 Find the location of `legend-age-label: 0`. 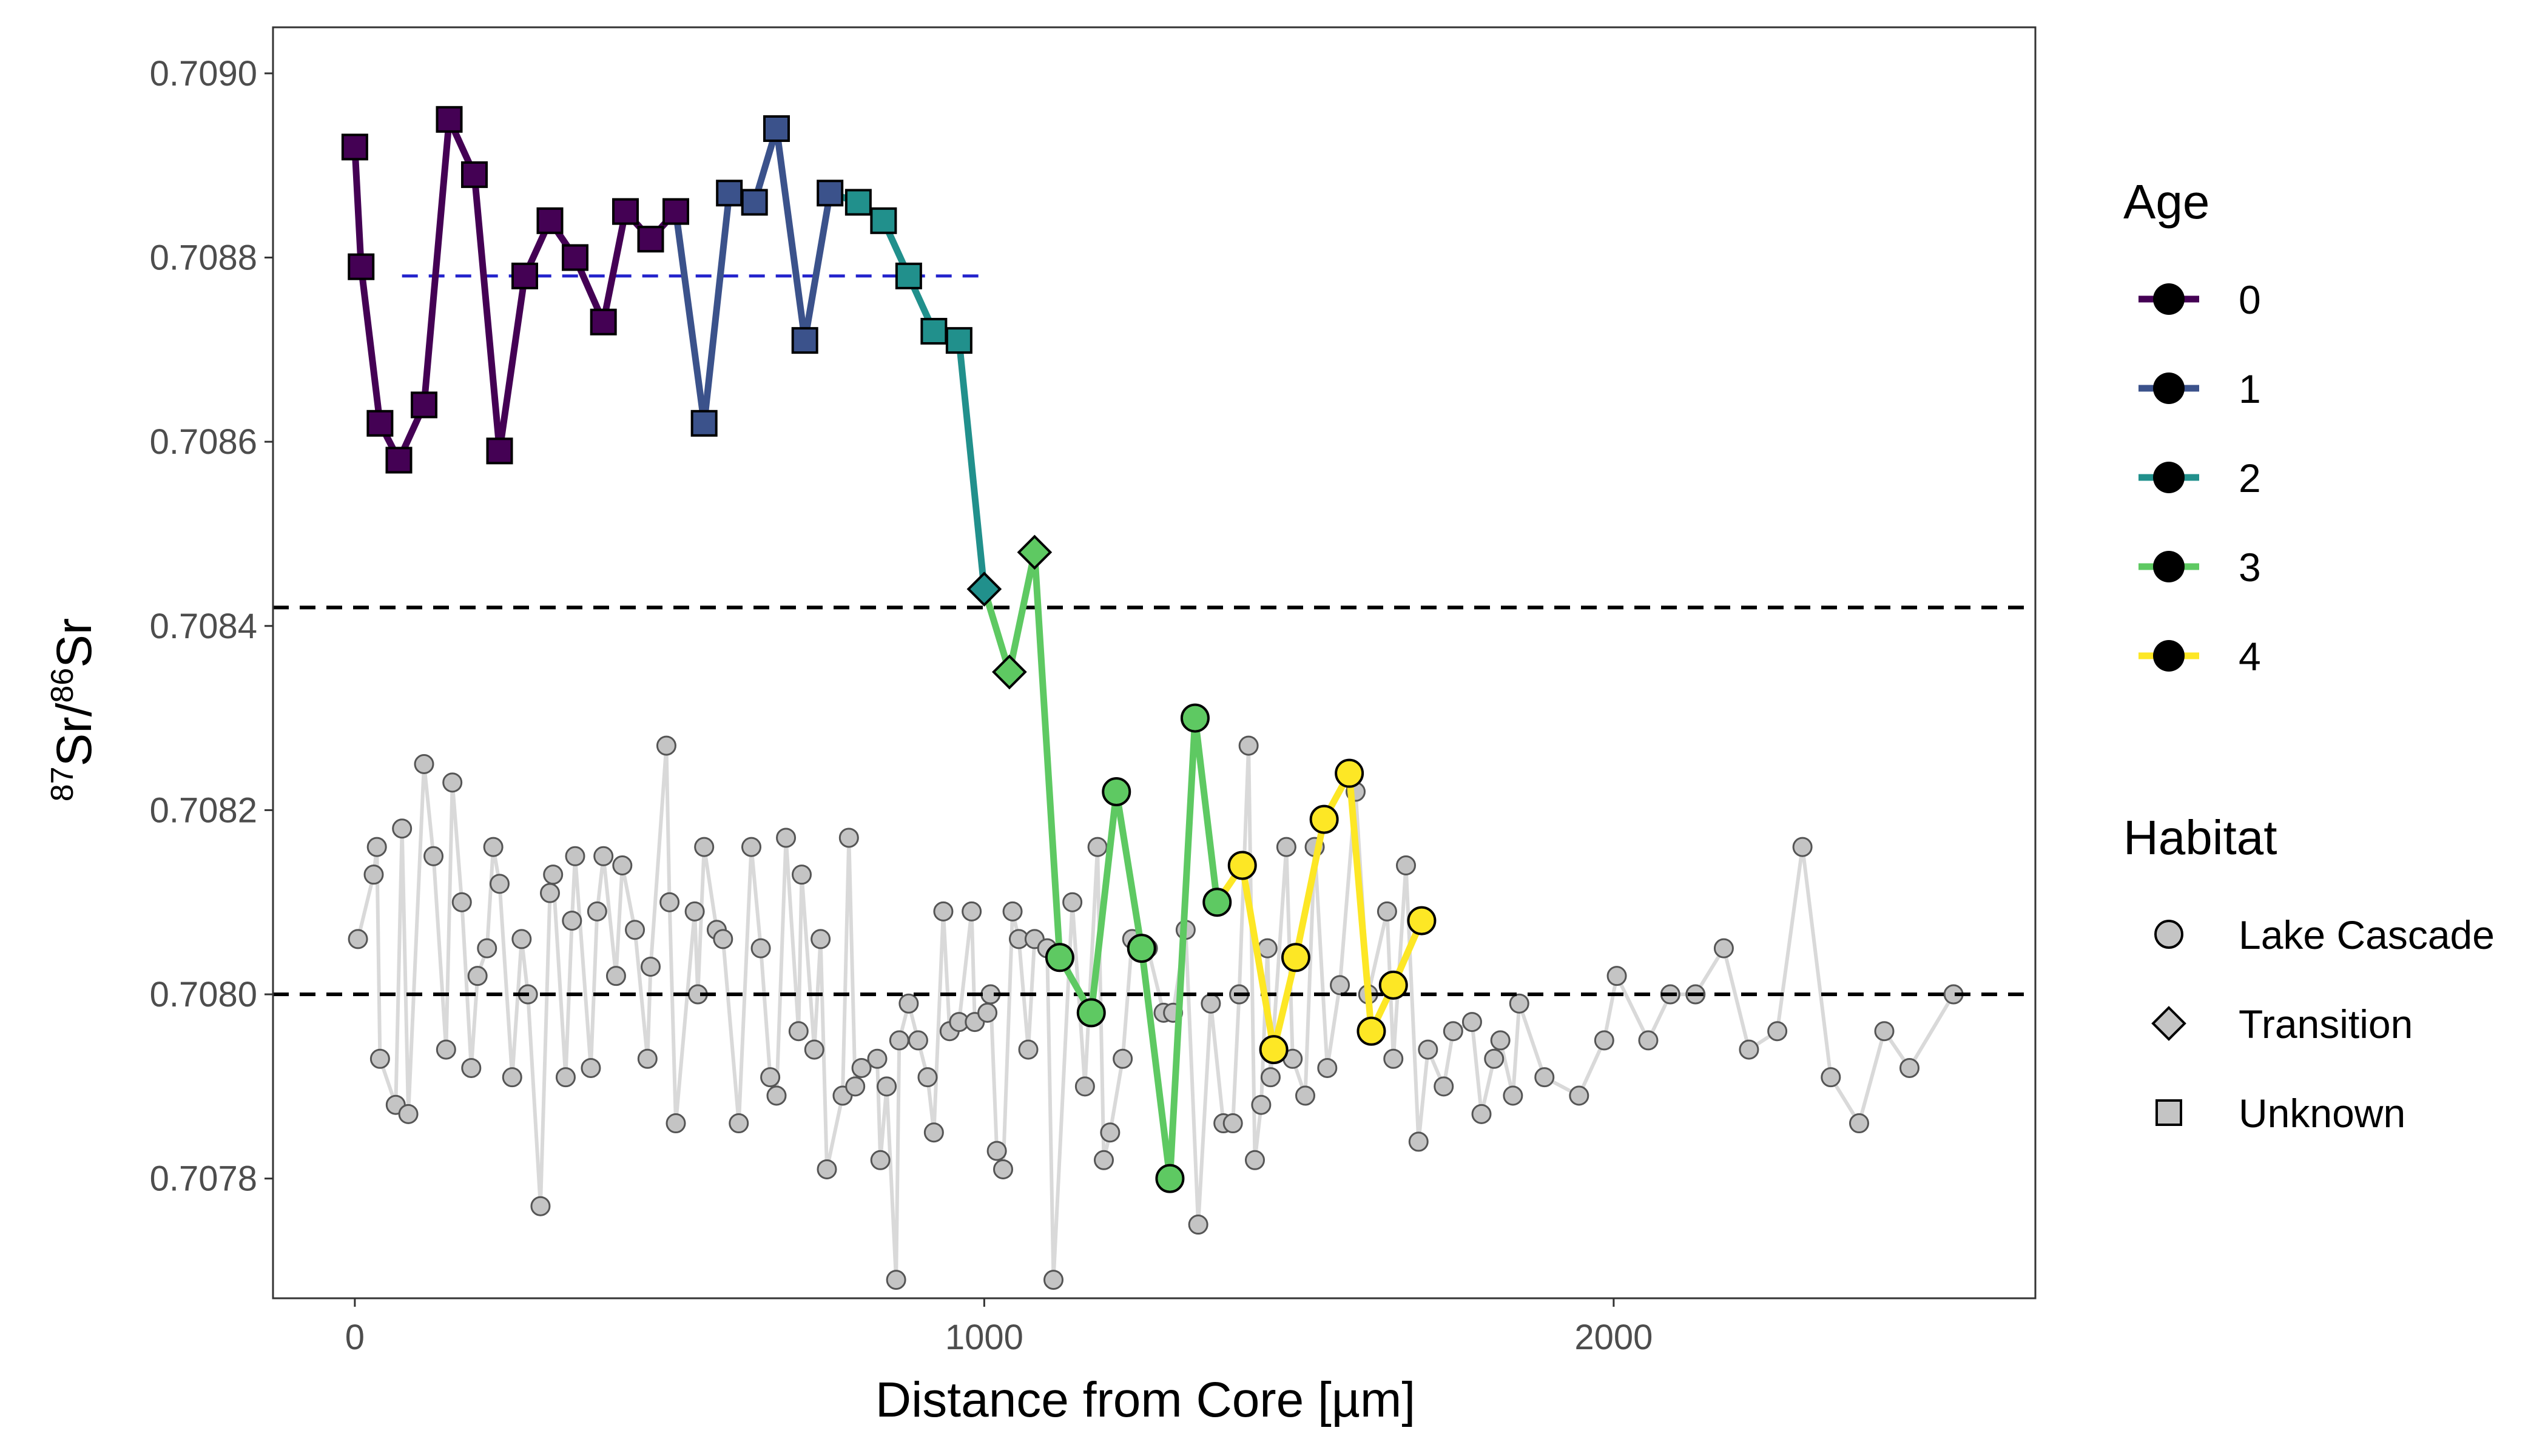

legend-age-label: 0 is located at coordinates (2250, 299).